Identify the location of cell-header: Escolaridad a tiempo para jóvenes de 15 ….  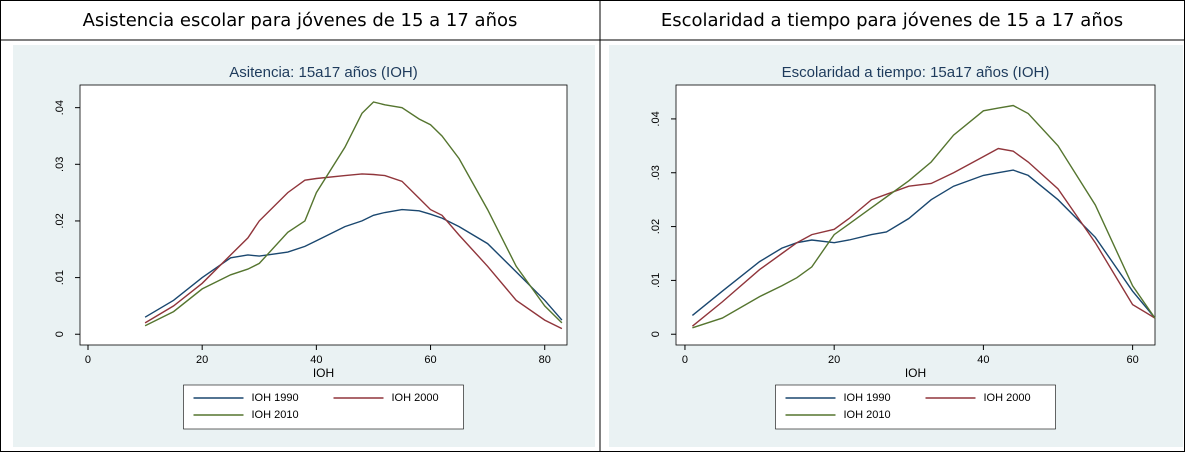
(892, 20).